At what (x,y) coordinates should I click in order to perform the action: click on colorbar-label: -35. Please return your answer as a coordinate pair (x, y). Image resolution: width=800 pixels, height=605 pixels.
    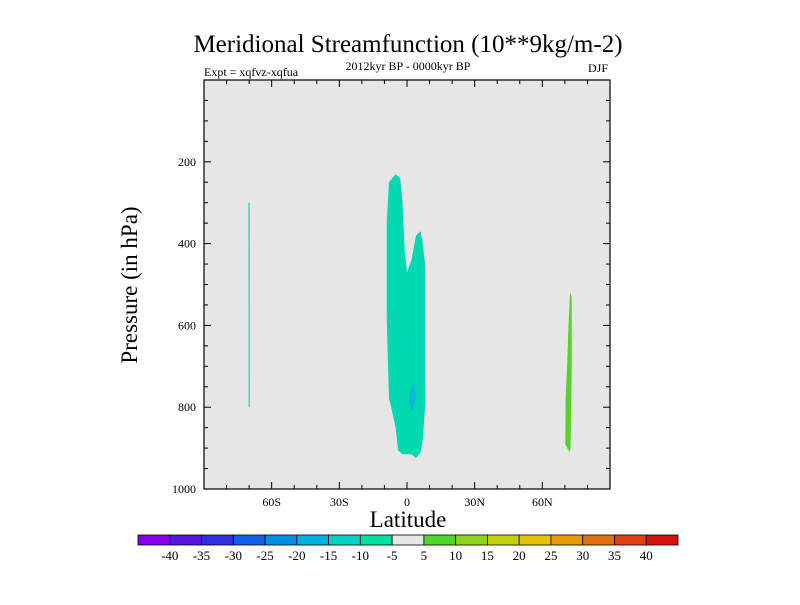
    Looking at the image, I should click on (201, 555).